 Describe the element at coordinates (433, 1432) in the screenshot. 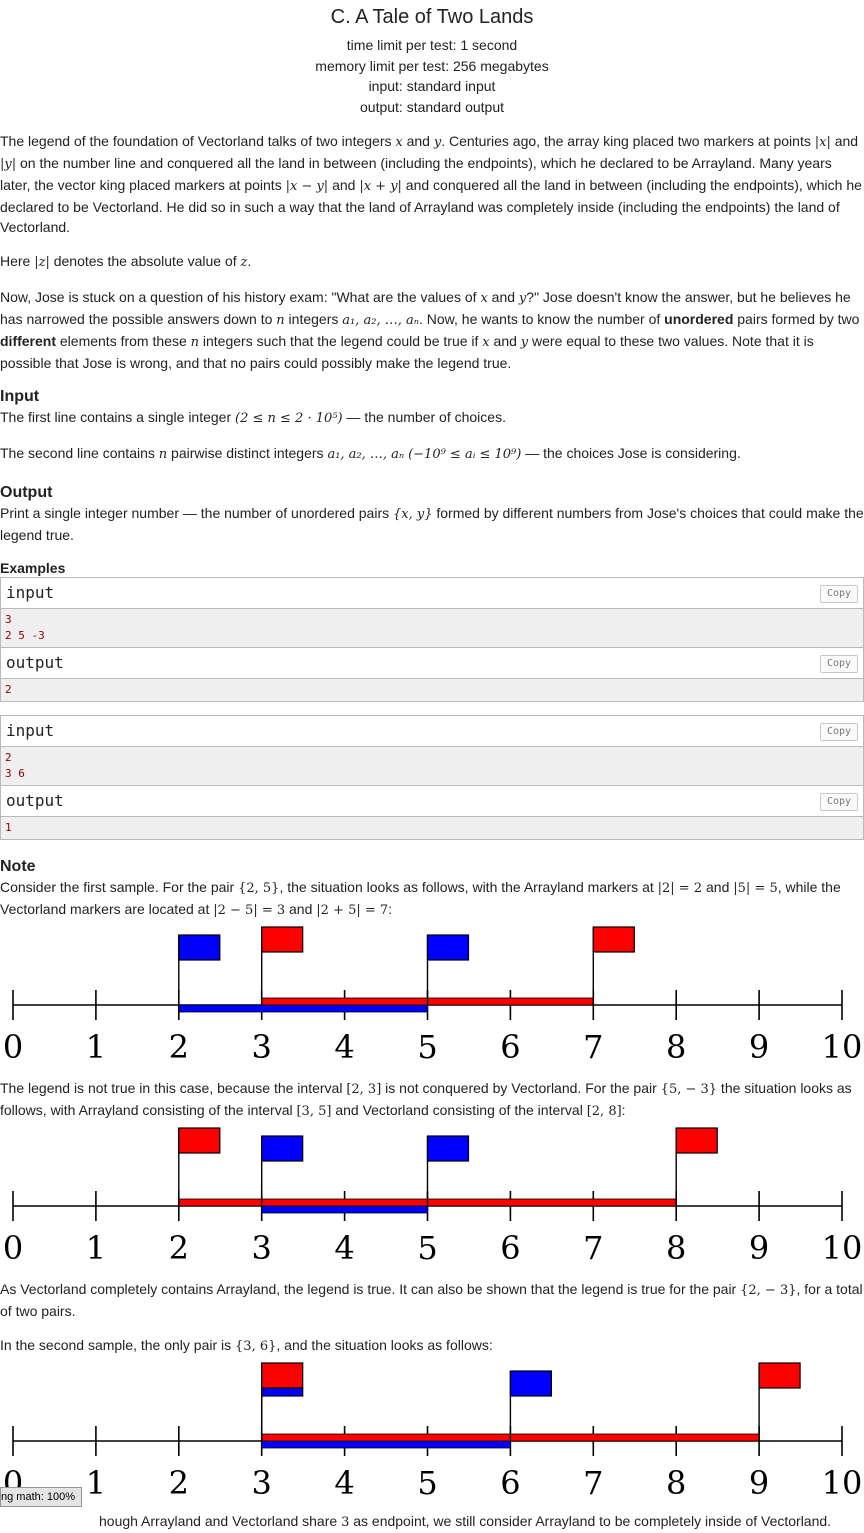

I see `number-line-diagram-3: 0 1 2 3 4 5 6 7 8 9 10` at that location.